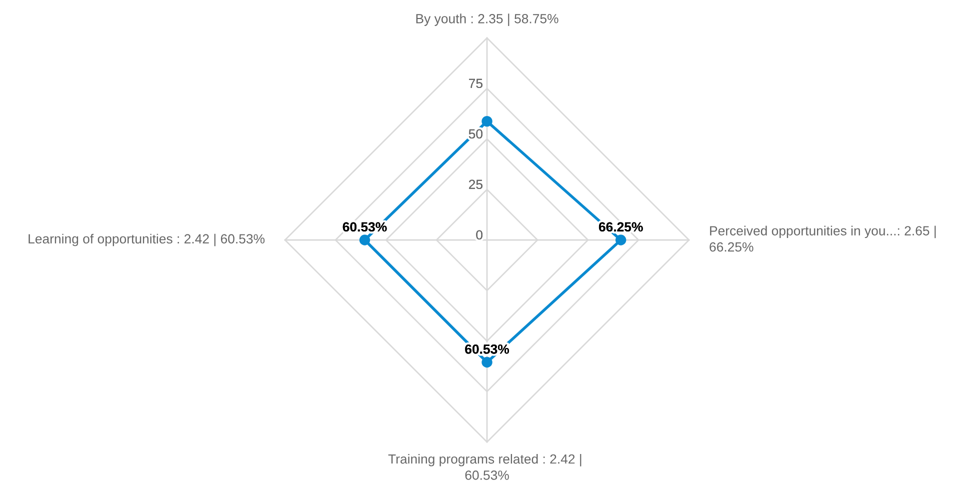 The image size is (954, 483). Describe the element at coordinates (475, 83) in the screenshot. I see `y-tick-label: 75` at that location.